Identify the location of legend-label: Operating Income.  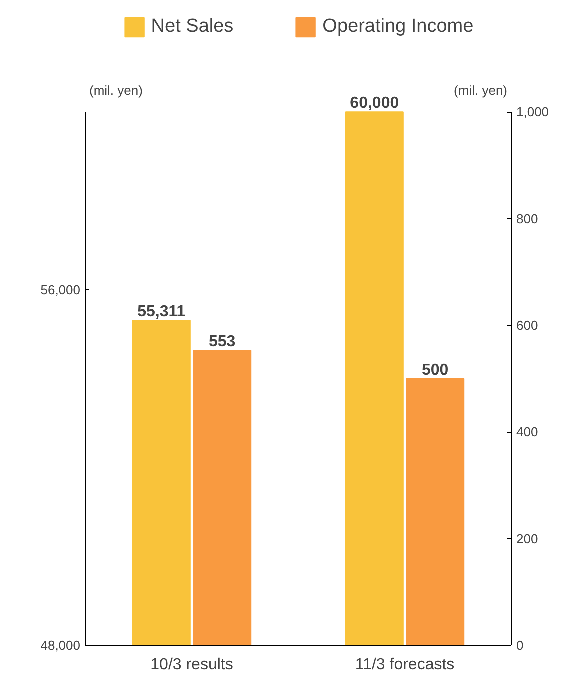
(398, 27).